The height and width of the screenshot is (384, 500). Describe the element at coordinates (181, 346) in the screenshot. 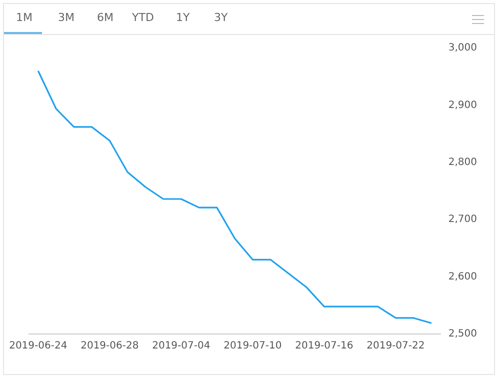

I see `x-tick-label: 2019-07-04` at that location.